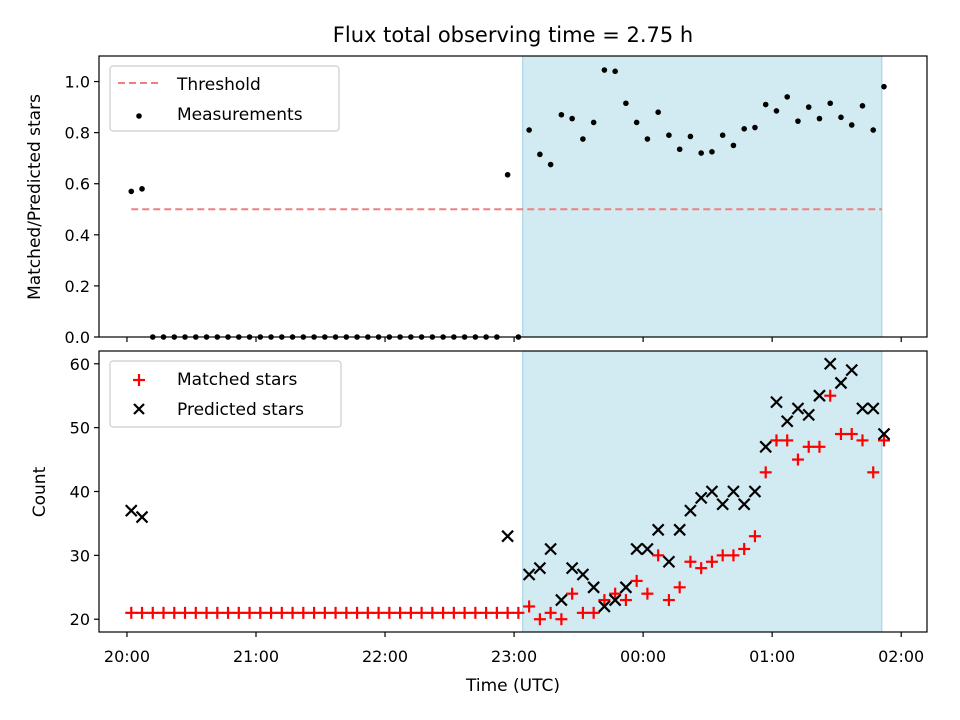  I want to click on top-y-tick-label: 0.6, so click(77, 184).